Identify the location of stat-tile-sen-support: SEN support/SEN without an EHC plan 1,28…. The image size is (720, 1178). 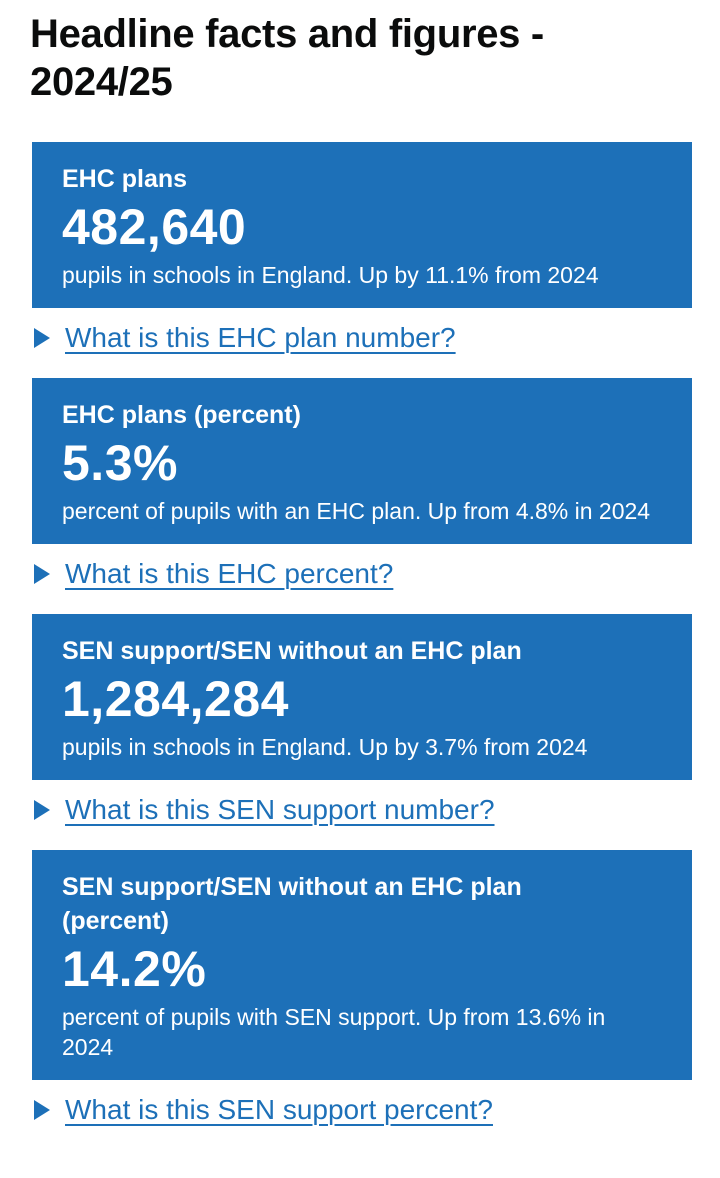
(362, 697).